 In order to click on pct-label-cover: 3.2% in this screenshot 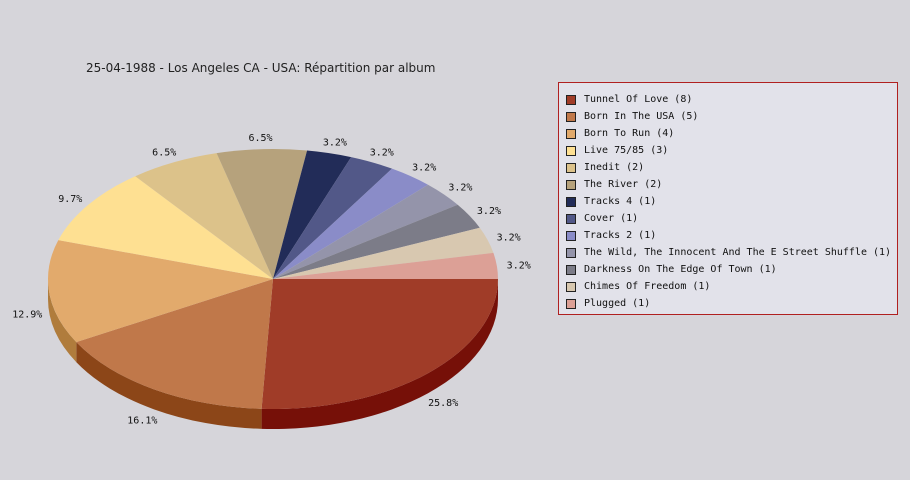, I will do `click(382, 153)`.